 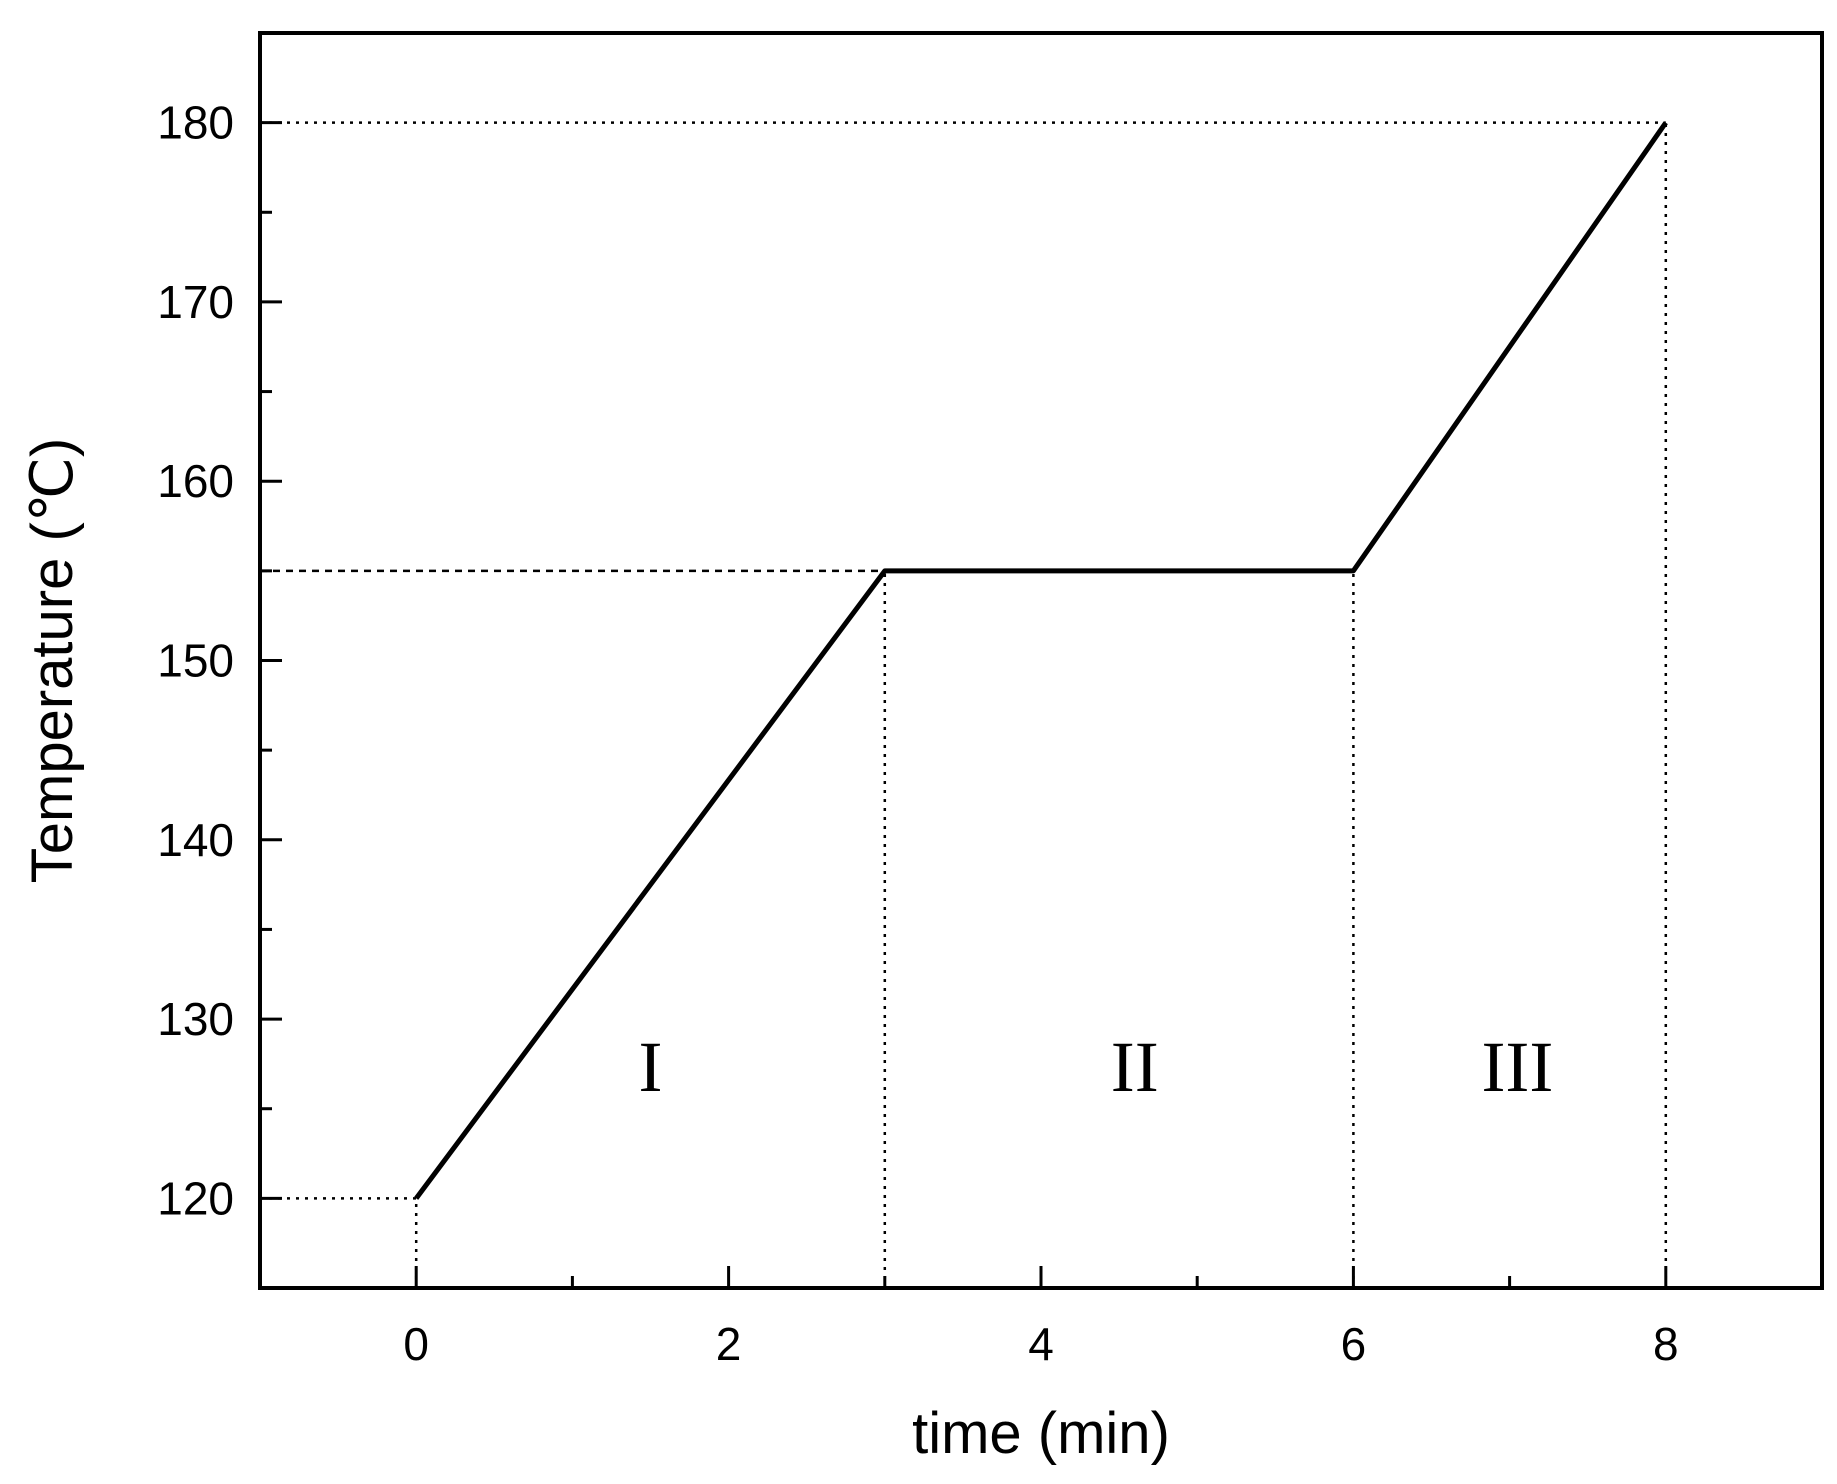 What do you see at coordinates (195, 302) in the screenshot?
I see `y-tick-label-170: 170` at bounding box center [195, 302].